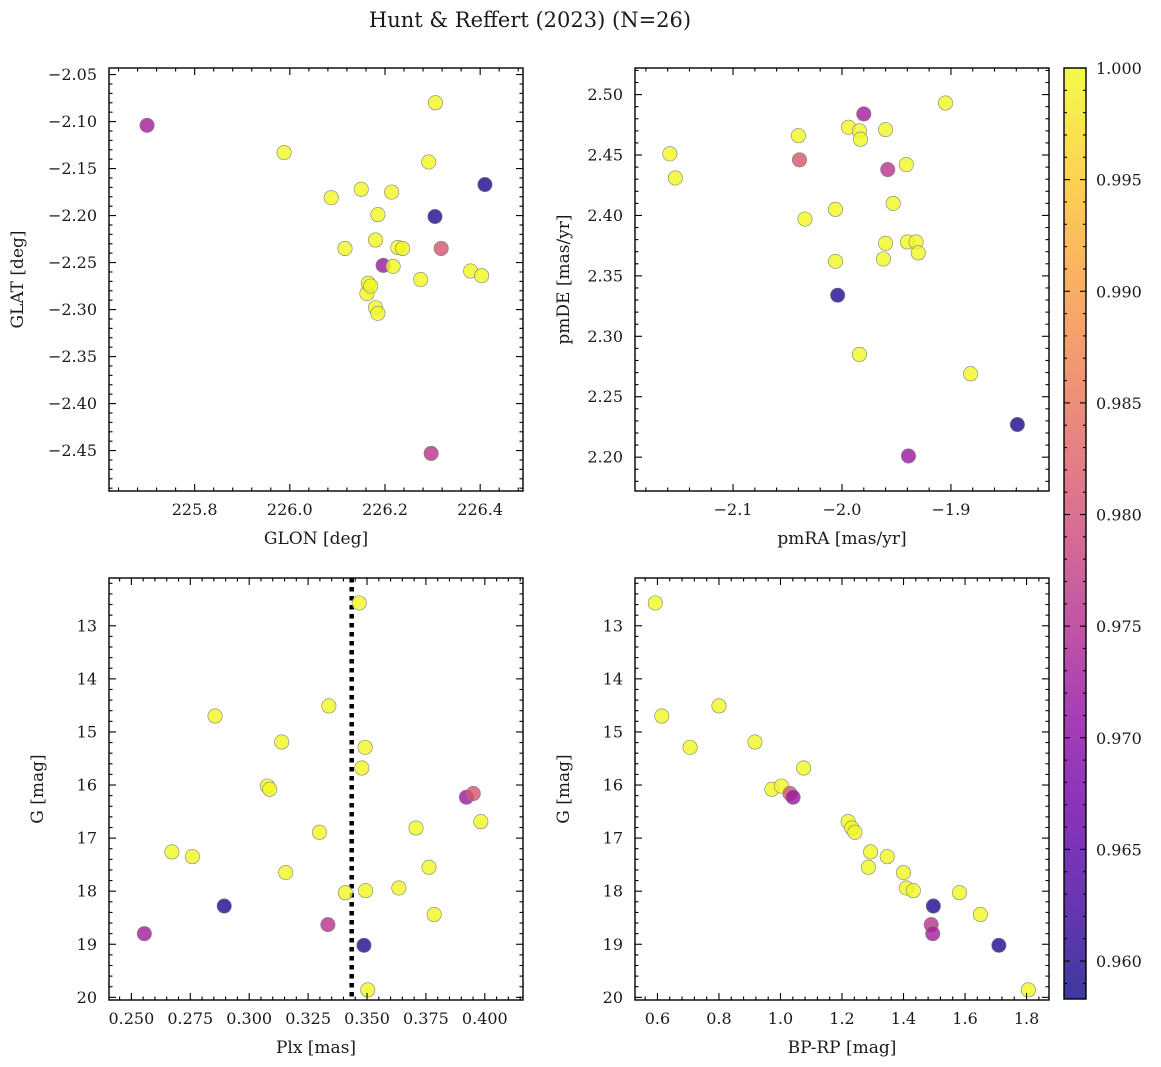  I want to click on x-tick-label: 0.275, so click(190, 1018).